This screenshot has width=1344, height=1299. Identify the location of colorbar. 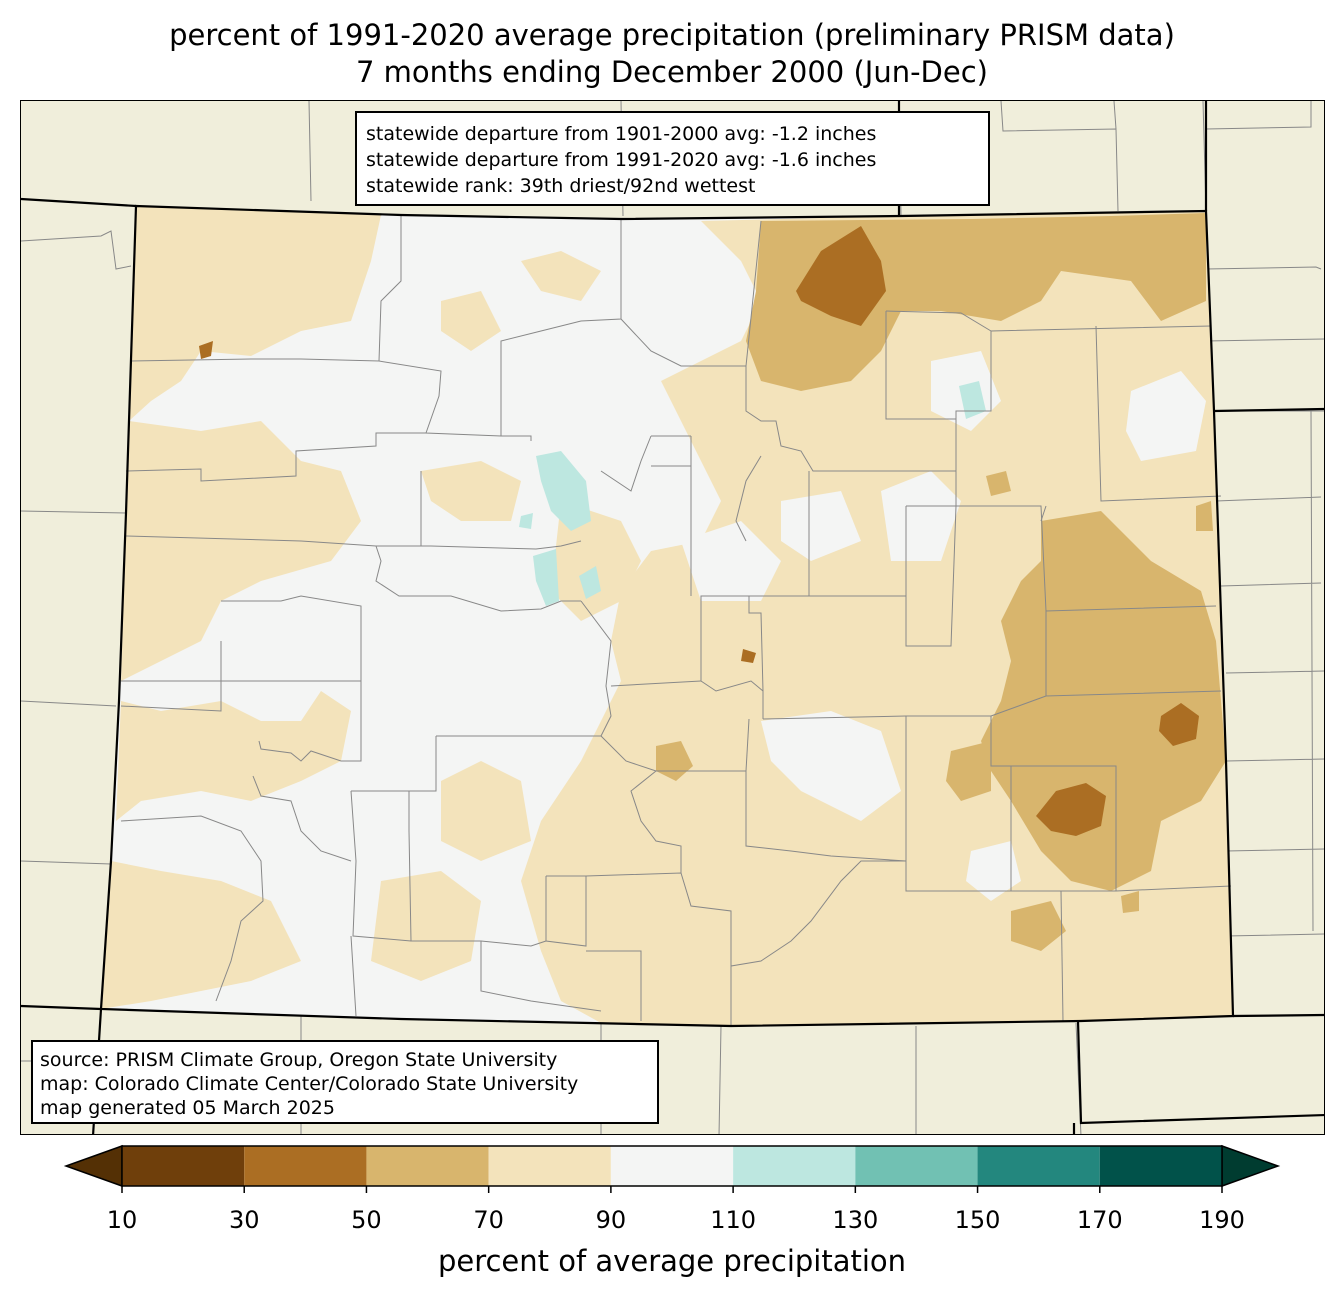
(672, 1168).